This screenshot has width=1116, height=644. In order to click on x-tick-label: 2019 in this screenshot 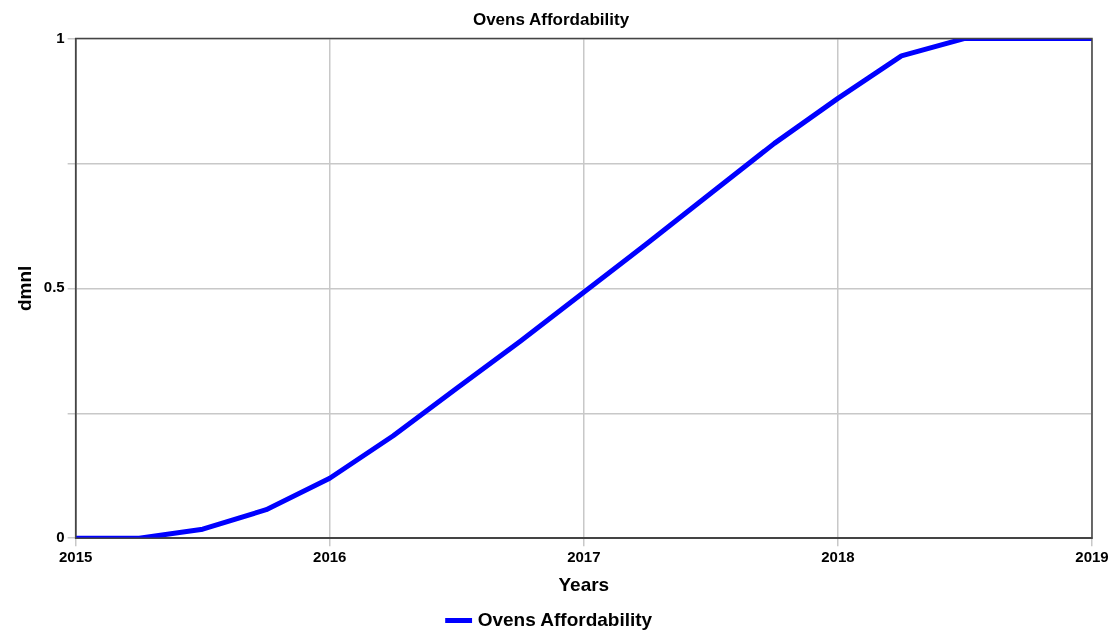, I will do `click(1092, 557)`.